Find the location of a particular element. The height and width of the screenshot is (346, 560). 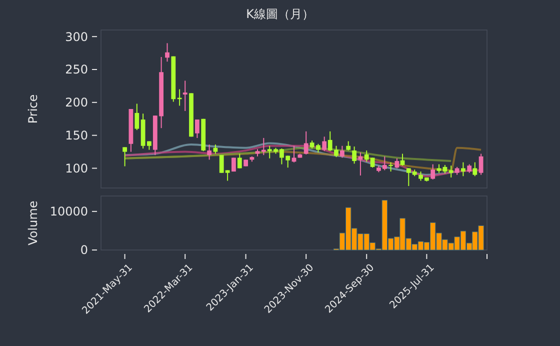

y-axis-title: Volume is located at coordinates (33, 223).